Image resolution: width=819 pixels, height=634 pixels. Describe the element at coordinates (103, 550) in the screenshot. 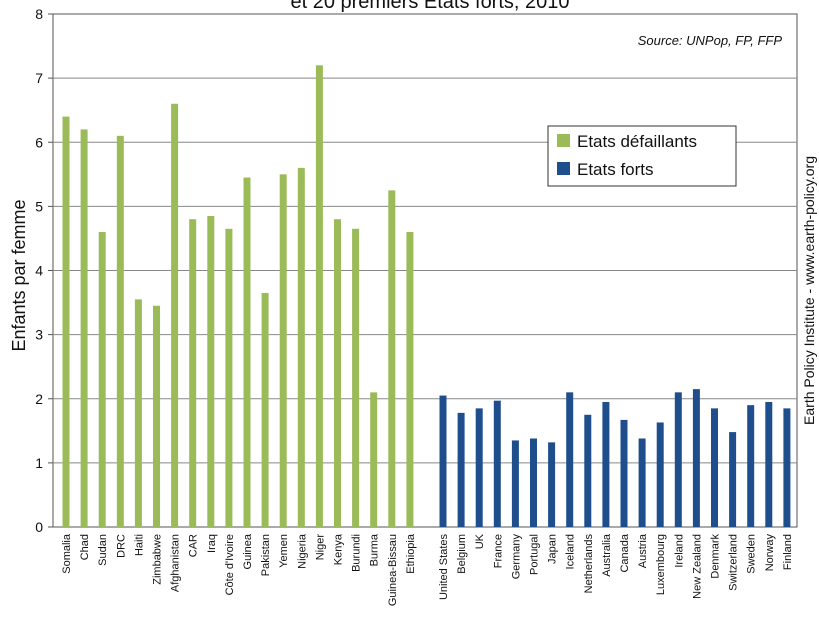

I see `x-category-label: Sudan` at that location.